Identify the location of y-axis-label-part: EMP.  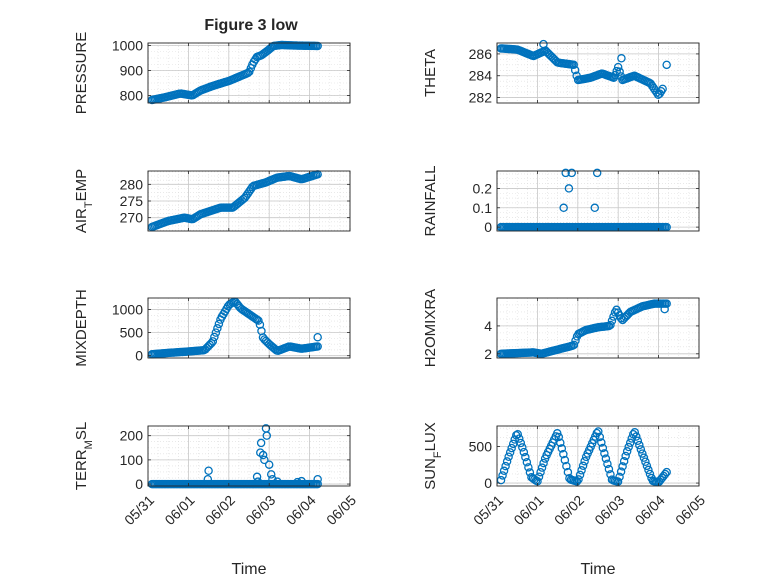
(81, 185).